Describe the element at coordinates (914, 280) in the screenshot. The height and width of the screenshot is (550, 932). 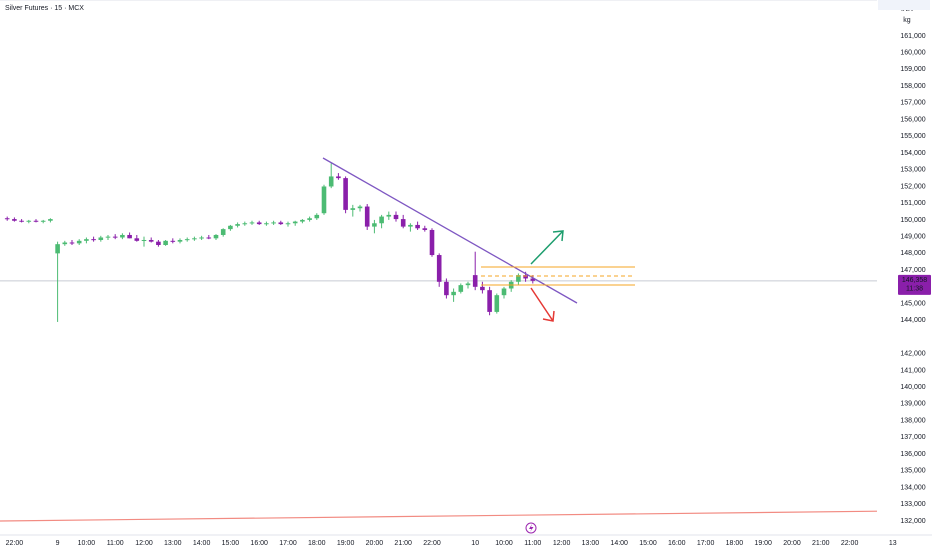
I see `last-price-value: 146,358` at that location.